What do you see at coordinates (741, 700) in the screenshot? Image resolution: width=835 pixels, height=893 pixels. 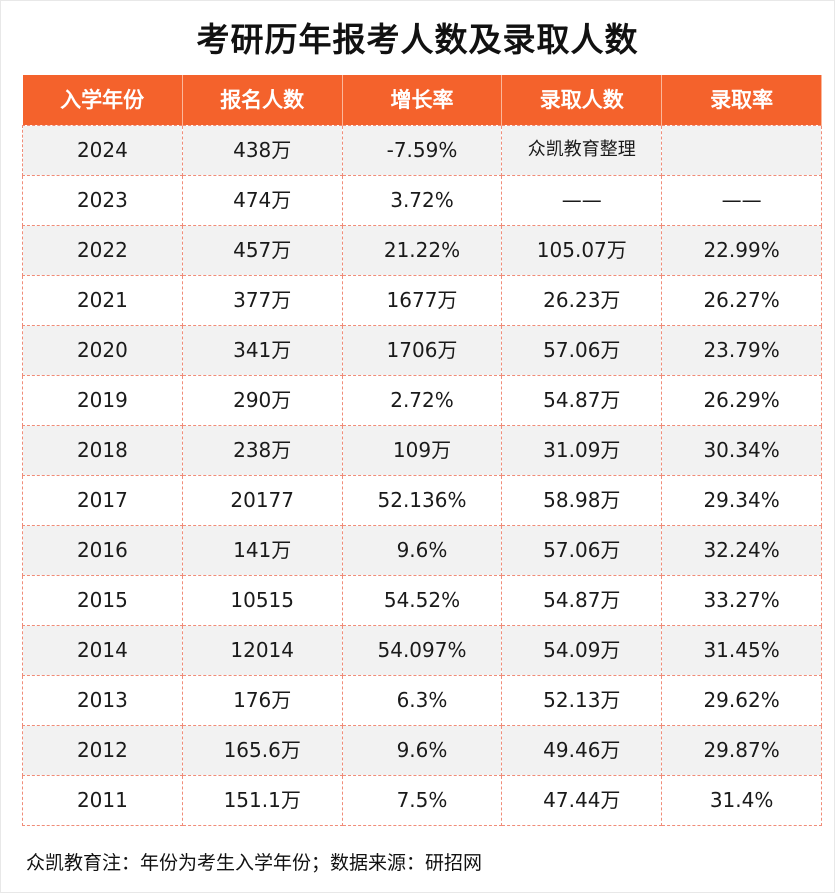 I see `rate-cell: 29.62%` at bounding box center [741, 700].